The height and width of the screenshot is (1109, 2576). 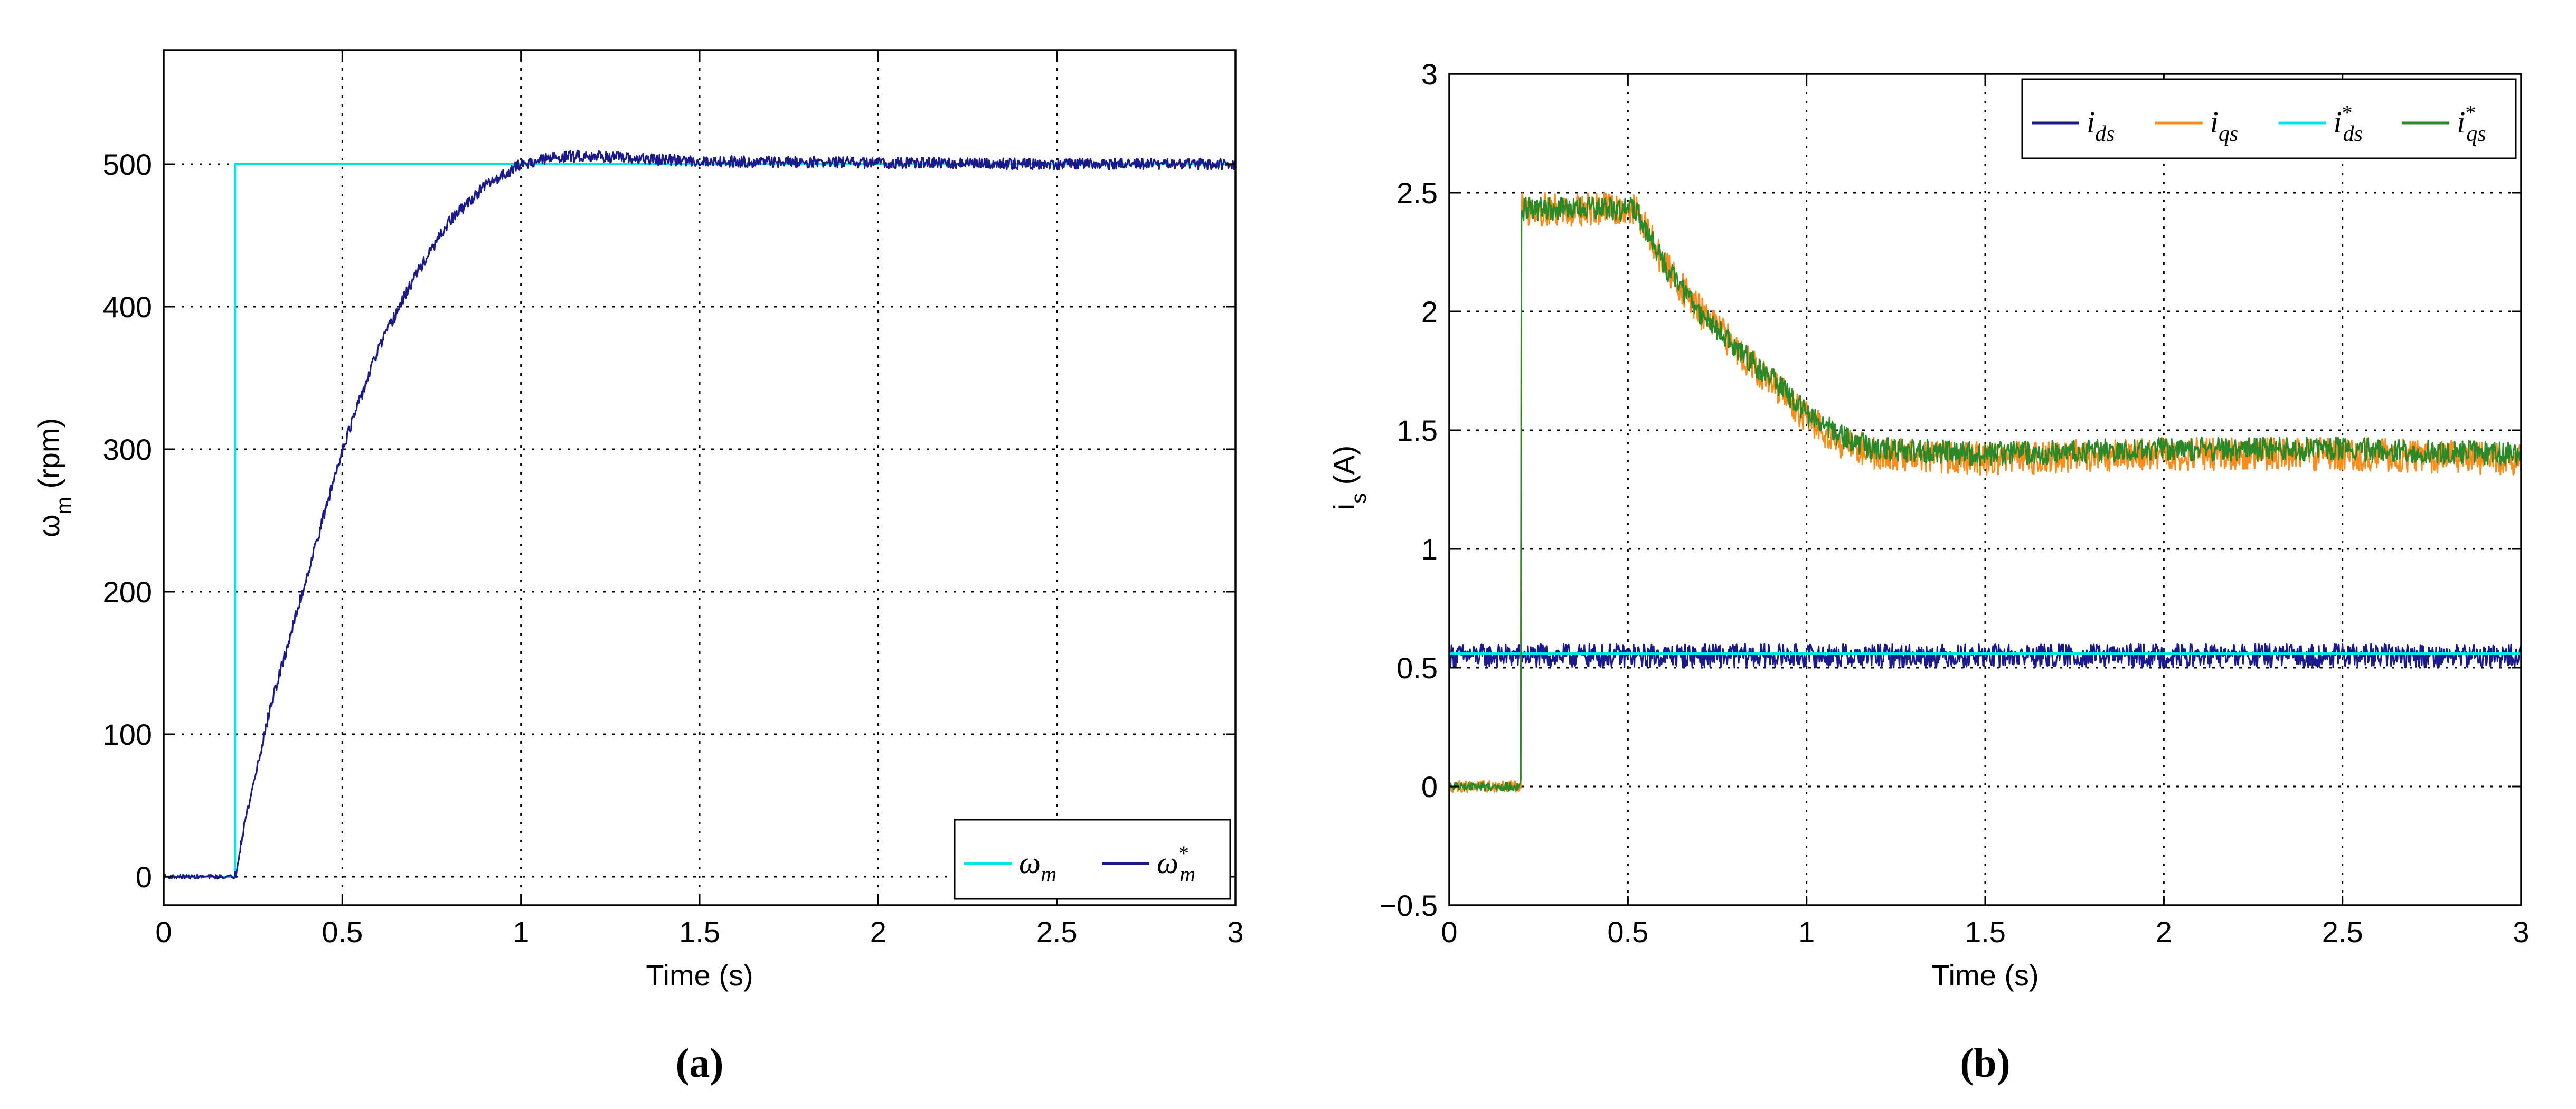 What do you see at coordinates (1417, 430) in the screenshot?
I see `y-tick-label: 1.5` at bounding box center [1417, 430].